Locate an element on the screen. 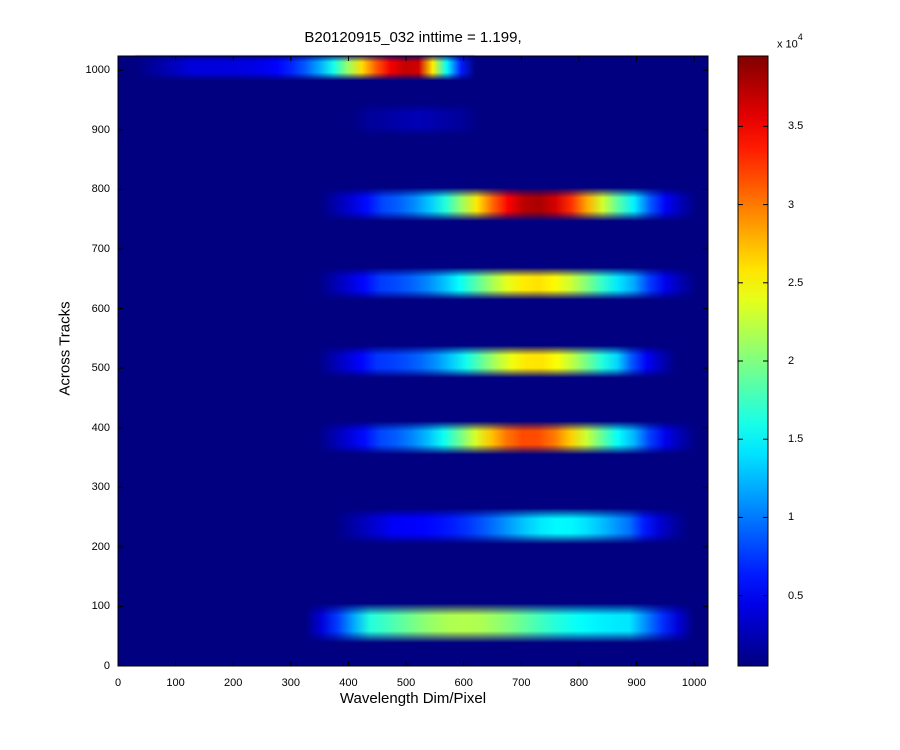 The width and height of the screenshot is (900, 750). x-tick-label: 600 is located at coordinates (463, 683).